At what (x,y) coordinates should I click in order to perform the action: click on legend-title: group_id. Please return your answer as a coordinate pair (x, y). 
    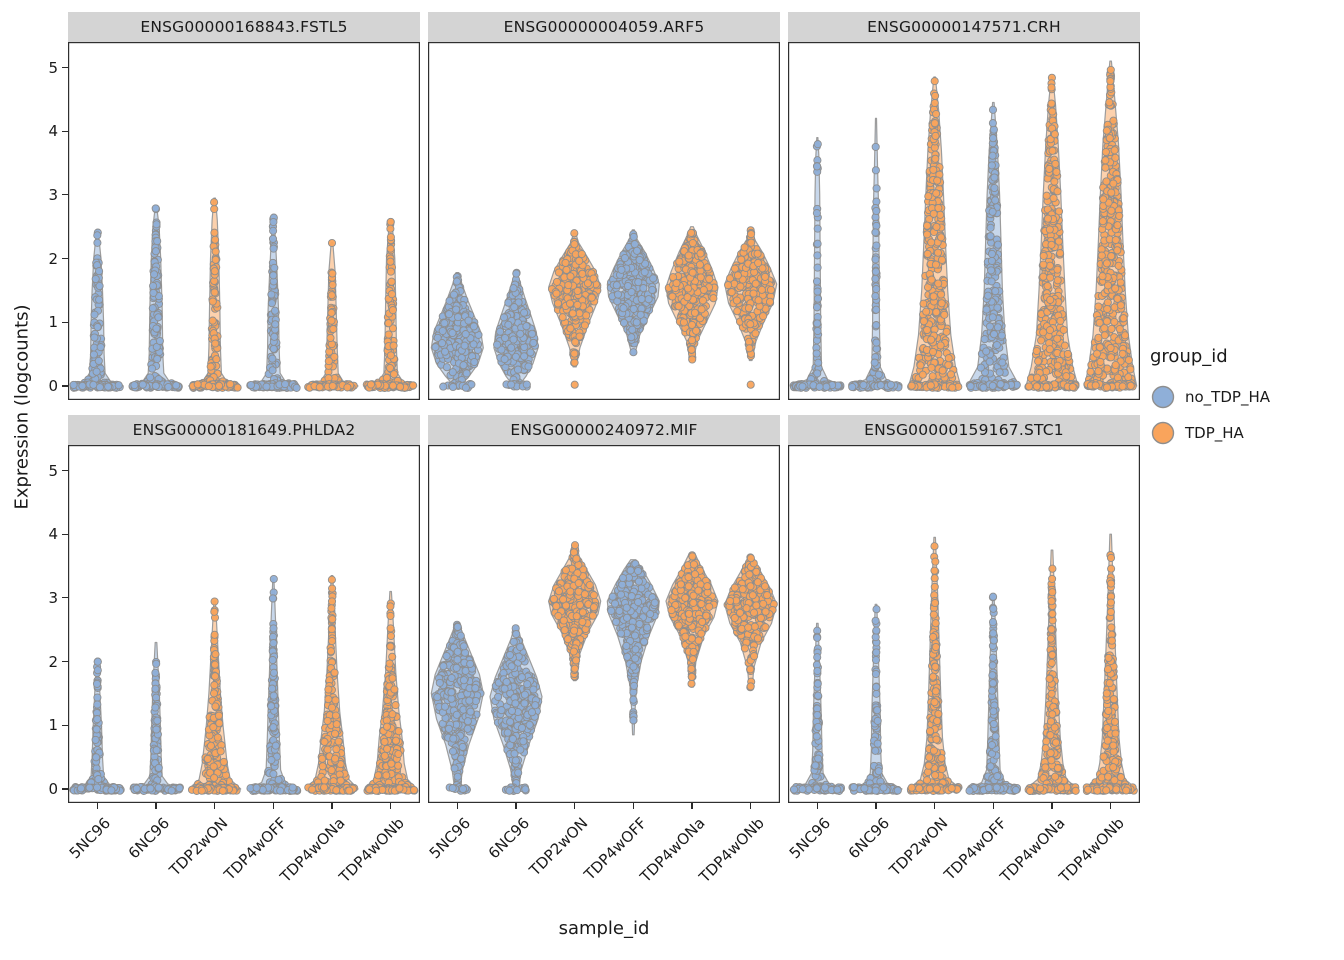
    Looking at the image, I should click on (1189, 356).